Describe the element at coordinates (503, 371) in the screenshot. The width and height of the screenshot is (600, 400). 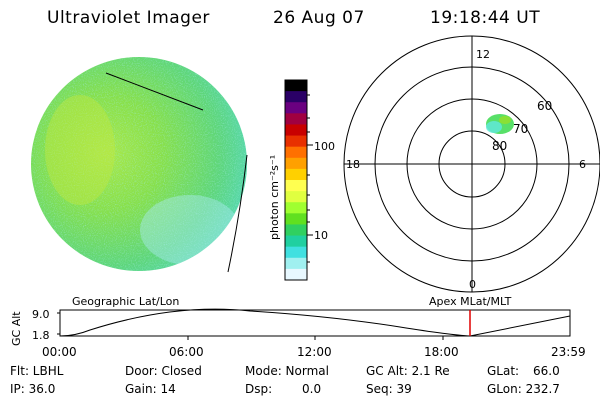
I see `glat-label: GLat:` at that location.